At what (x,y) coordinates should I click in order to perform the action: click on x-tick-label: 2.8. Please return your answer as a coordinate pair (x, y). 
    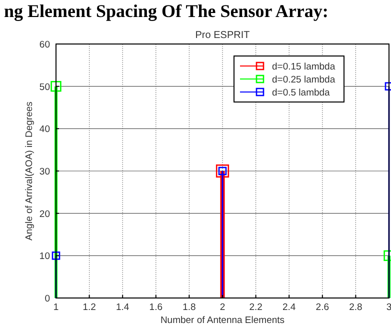
    Looking at the image, I should click on (355, 307).